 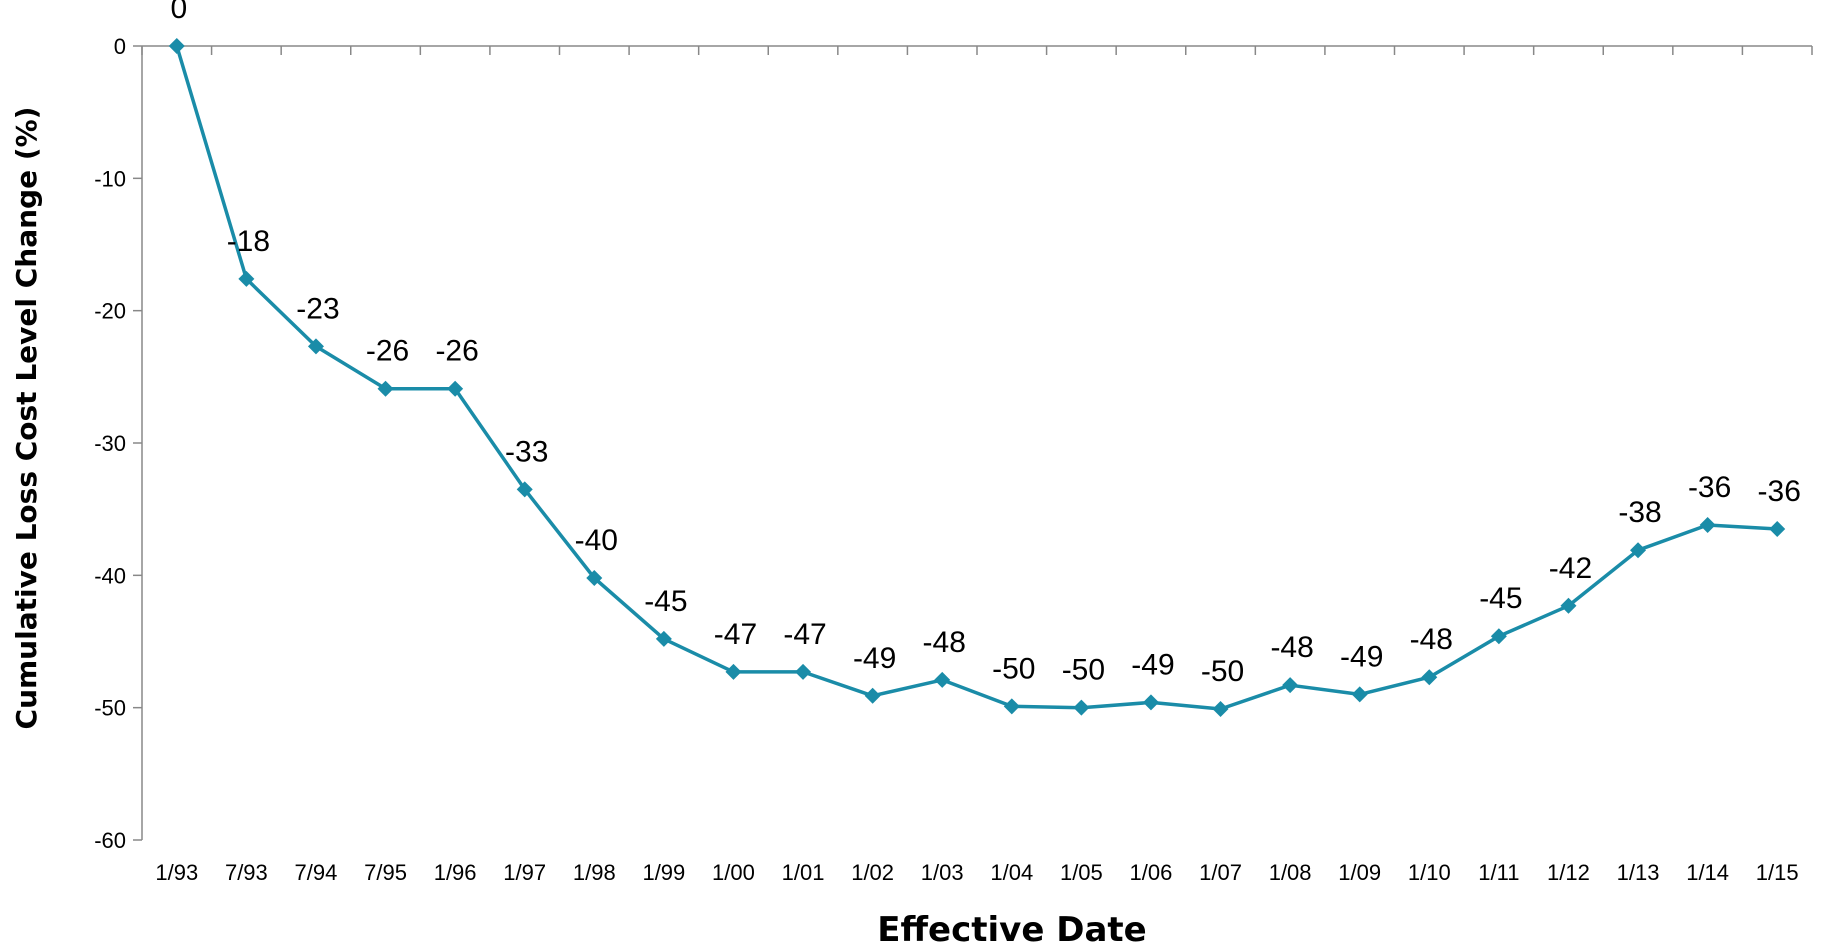 What do you see at coordinates (1570, 568) in the screenshot?
I see `data-label: -42` at bounding box center [1570, 568].